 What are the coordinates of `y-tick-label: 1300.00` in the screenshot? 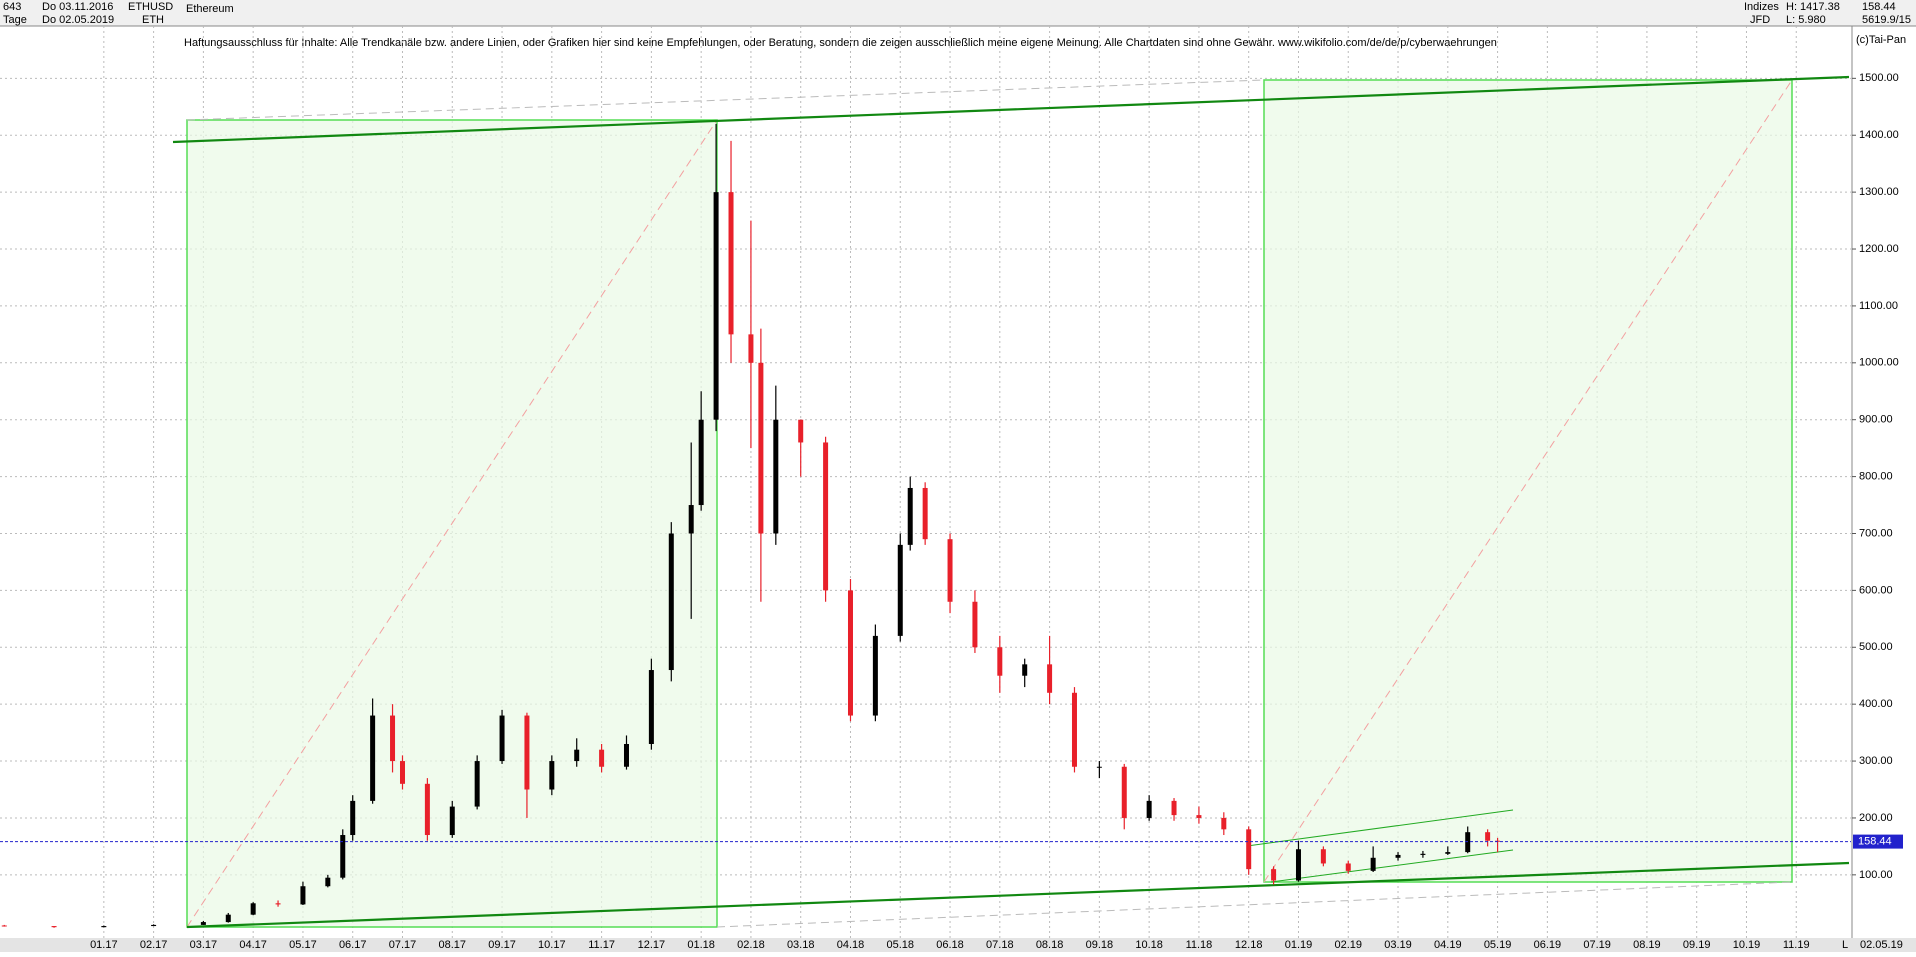 It's located at (1879, 192).